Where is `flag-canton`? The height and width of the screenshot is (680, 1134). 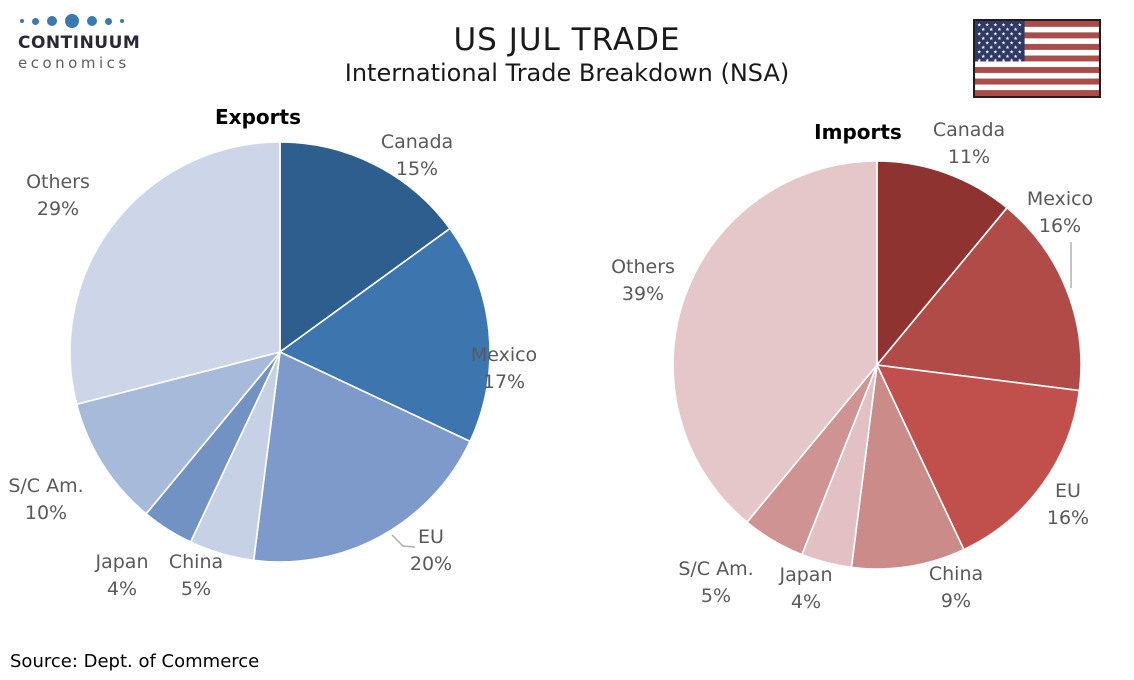 flag-canton is located at coordinates (1000, 41).